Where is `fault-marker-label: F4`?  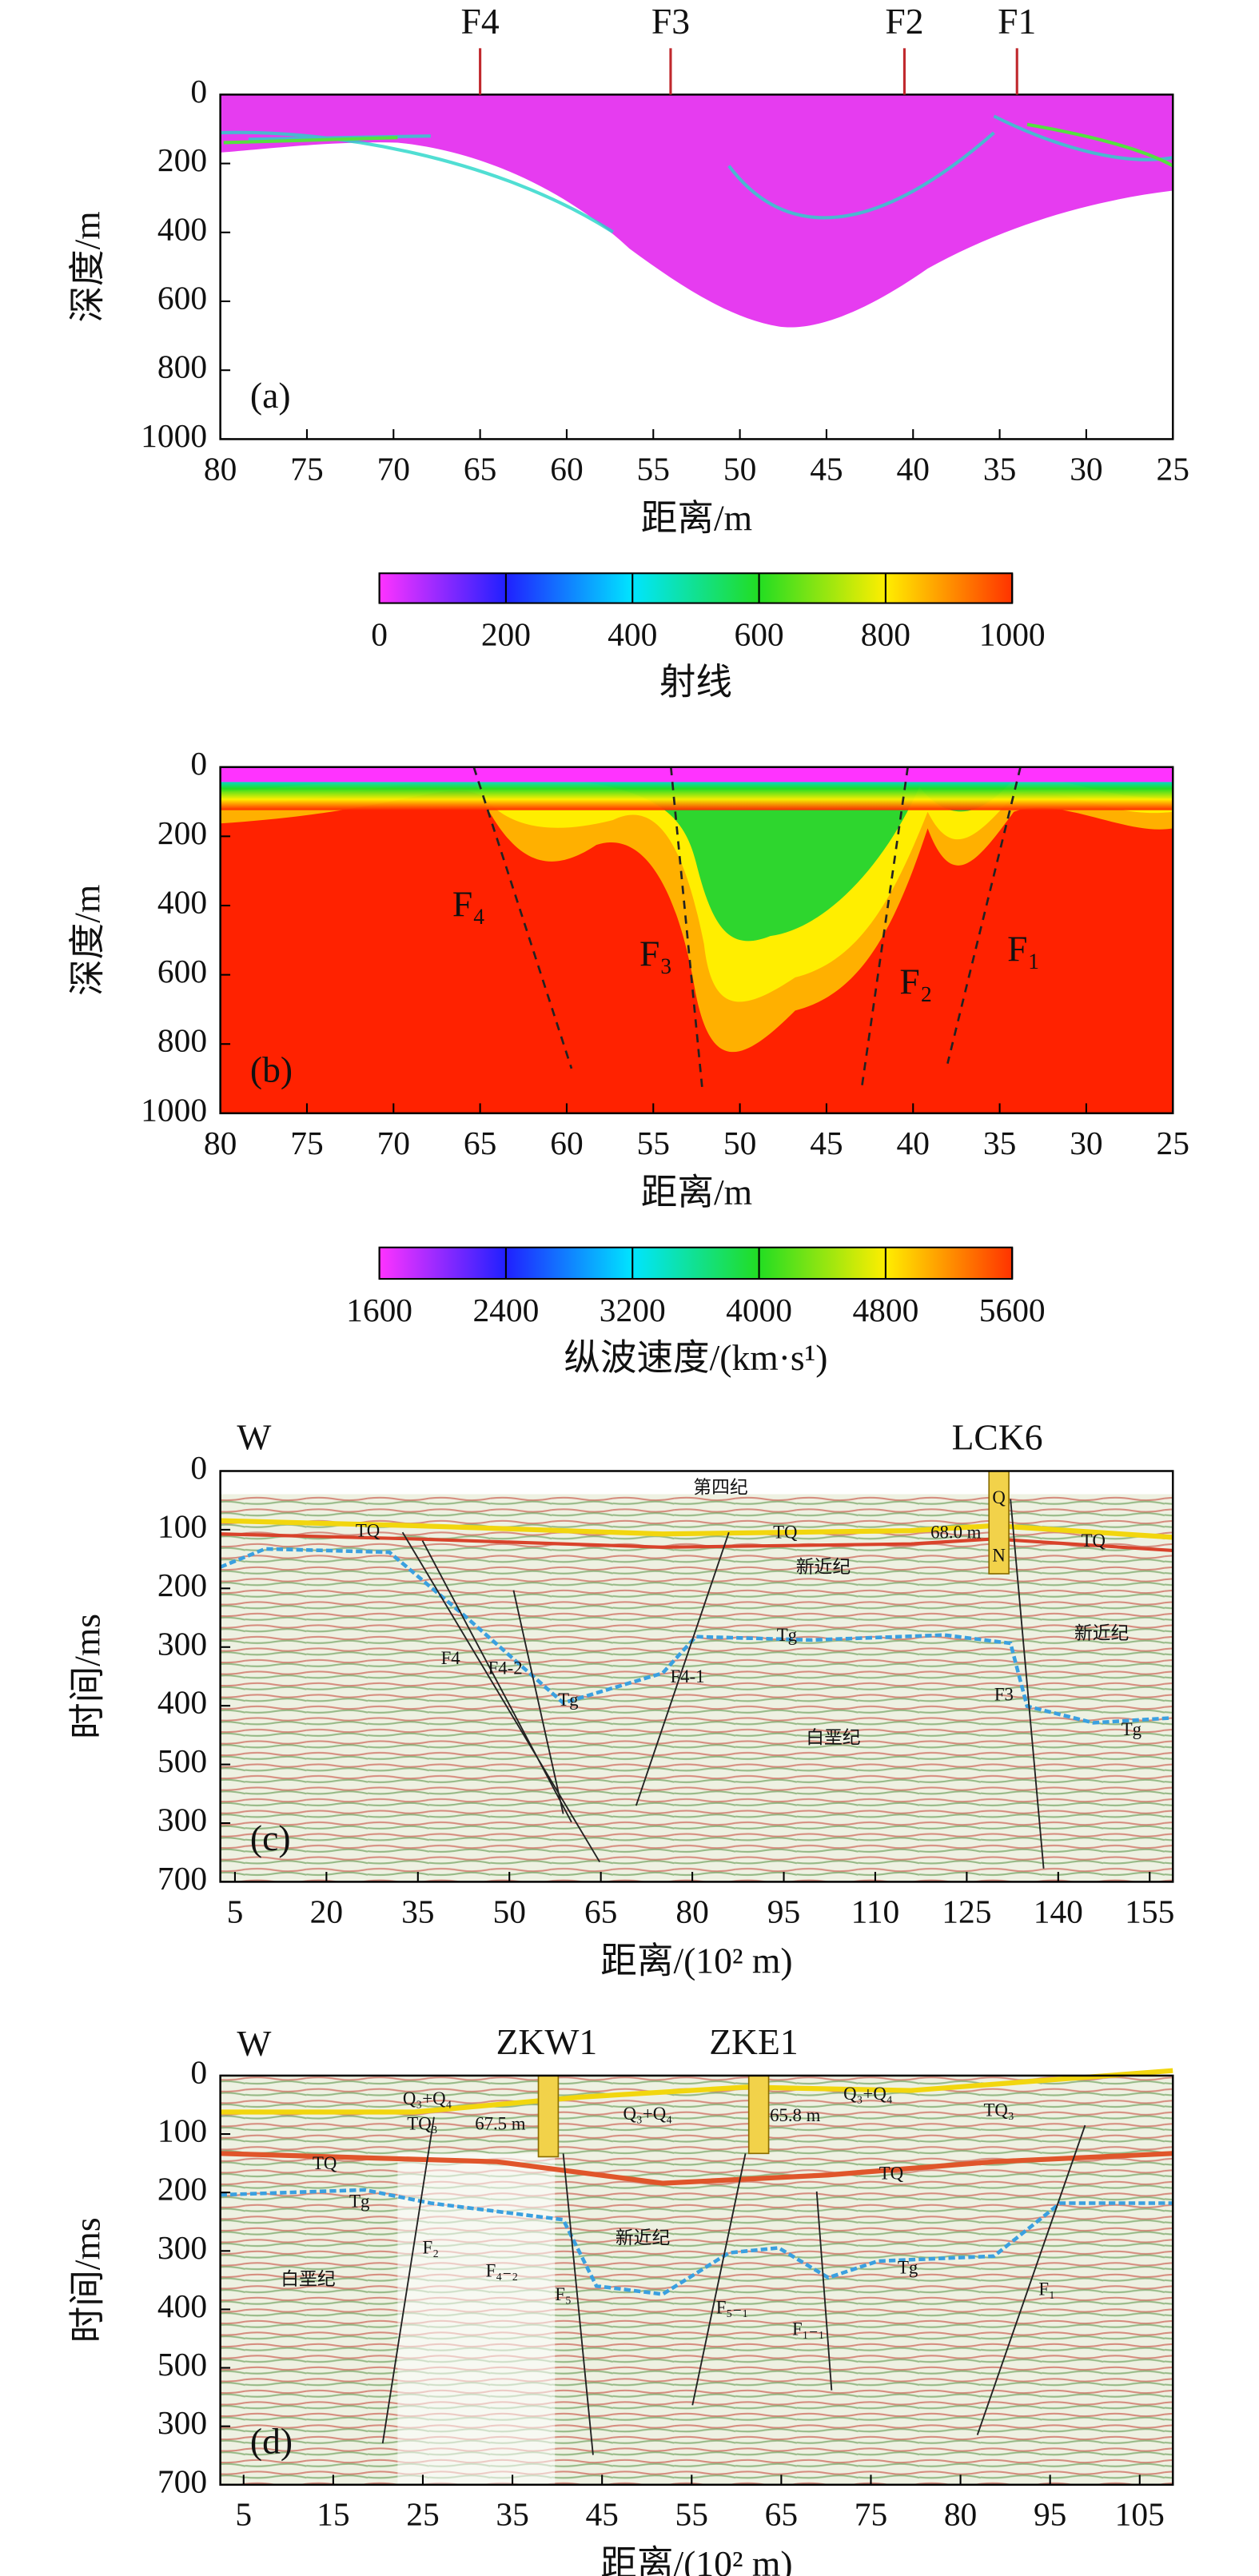 fault-marker-label: F4 is located at coordinates (480, 21).